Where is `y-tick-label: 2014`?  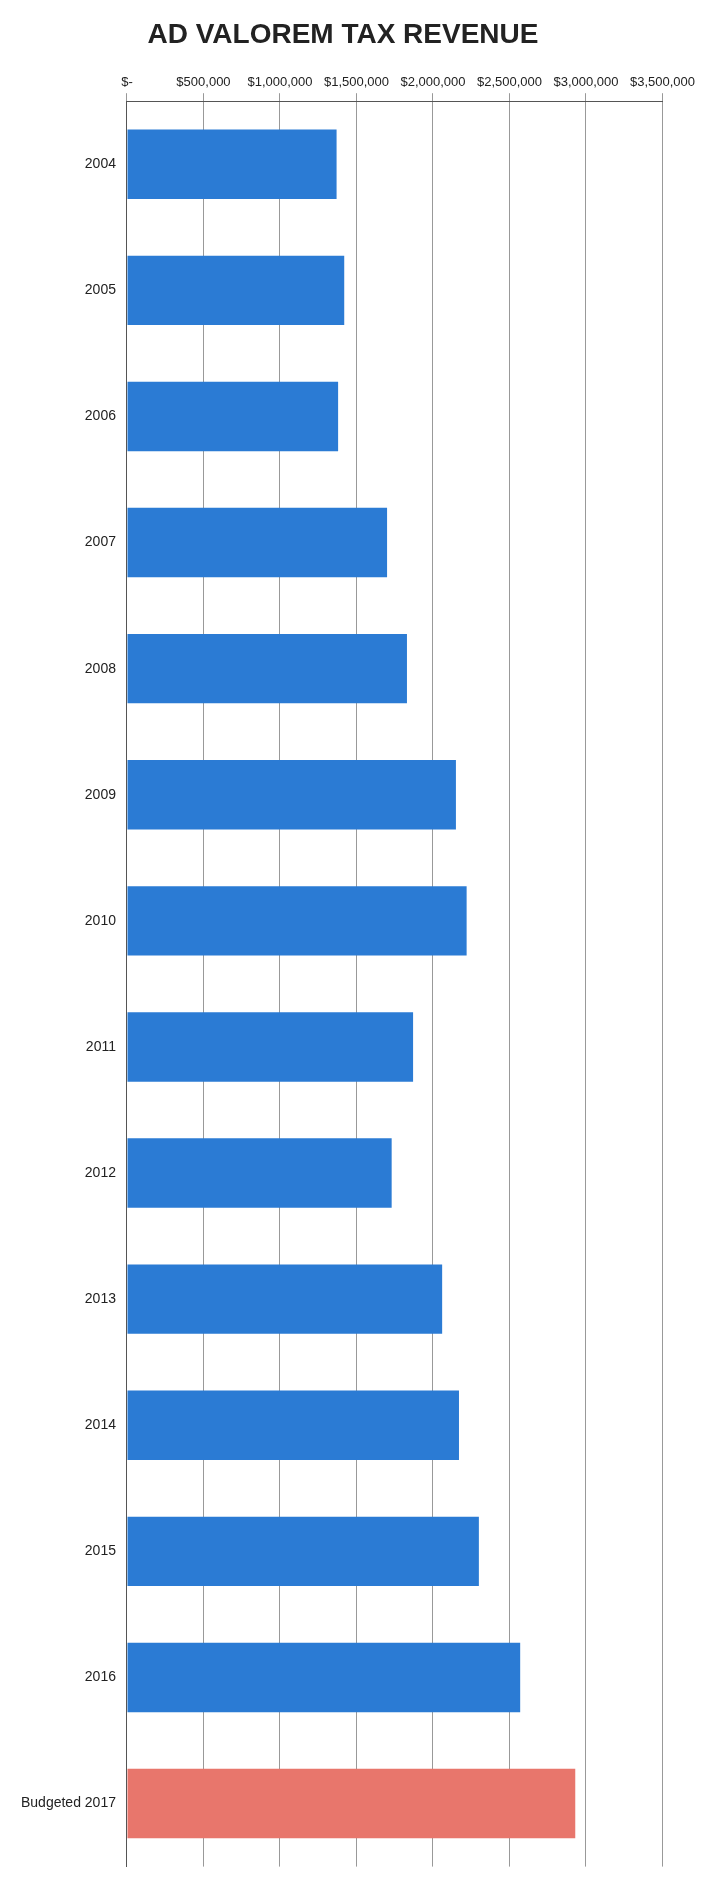
y-tick-label: 2014 is located at coordinates (100, 1424).